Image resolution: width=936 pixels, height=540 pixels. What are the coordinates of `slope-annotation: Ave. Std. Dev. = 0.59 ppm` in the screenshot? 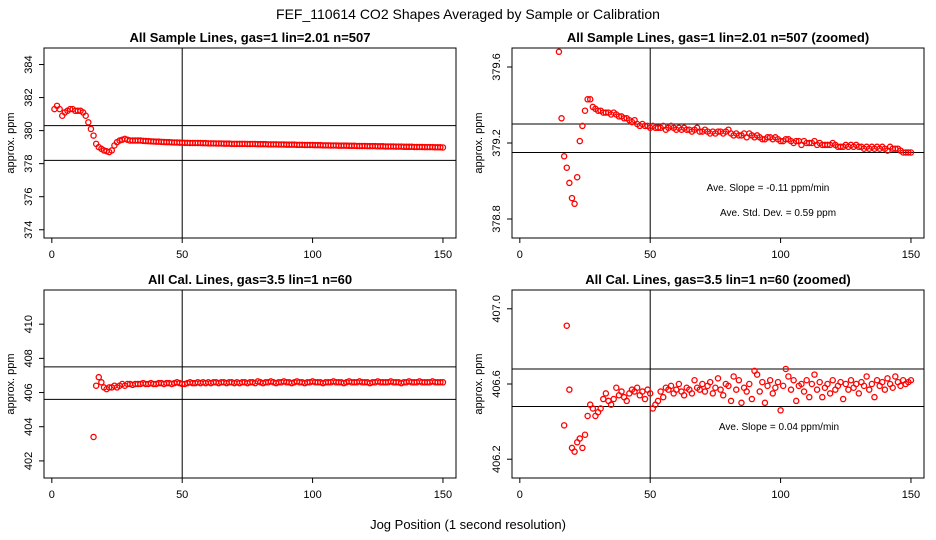 It's located at (778, 213).